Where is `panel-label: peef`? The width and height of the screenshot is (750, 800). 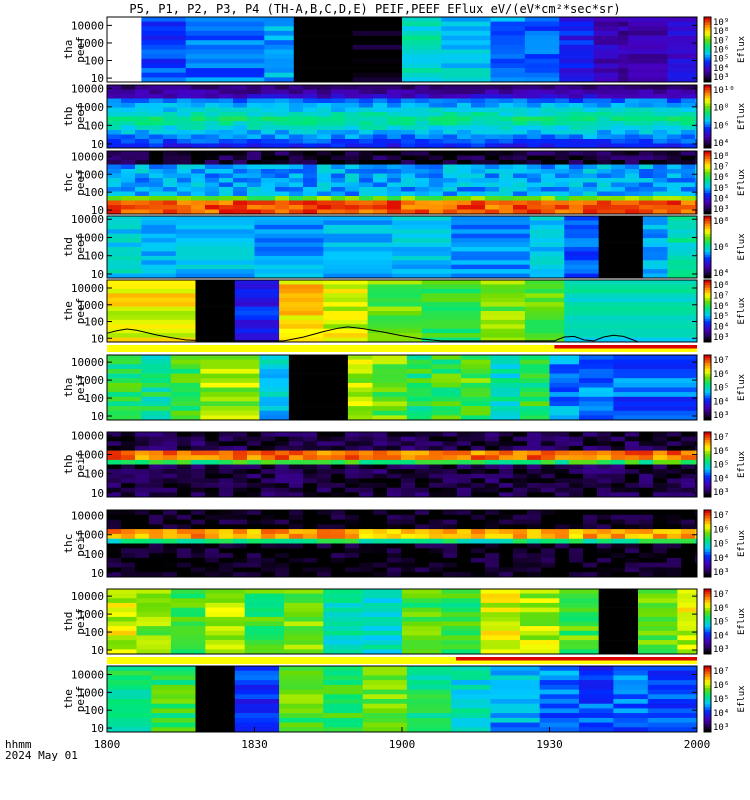
panel-label: peef is located at coordinates (80, 182).